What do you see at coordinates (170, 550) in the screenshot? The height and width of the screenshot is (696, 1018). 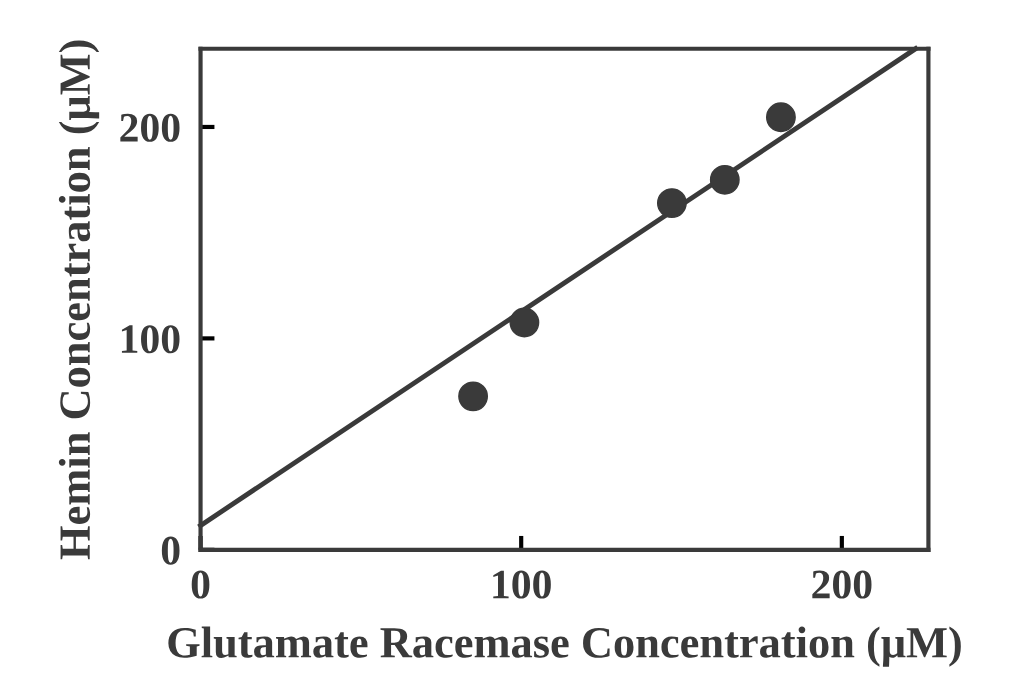 I see `y-tick-label: 0` at bounding box center [170, 550].